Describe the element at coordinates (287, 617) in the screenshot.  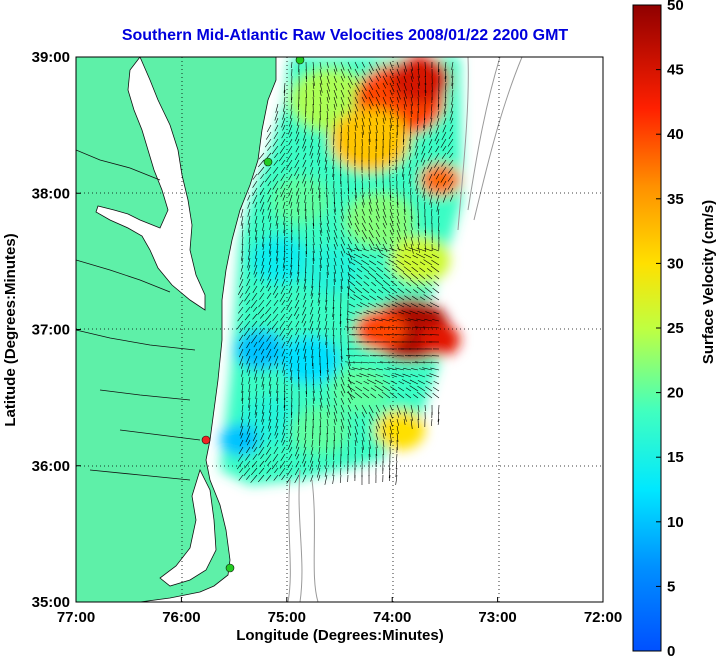
I see `x-tick-label: 75:00` at that location.